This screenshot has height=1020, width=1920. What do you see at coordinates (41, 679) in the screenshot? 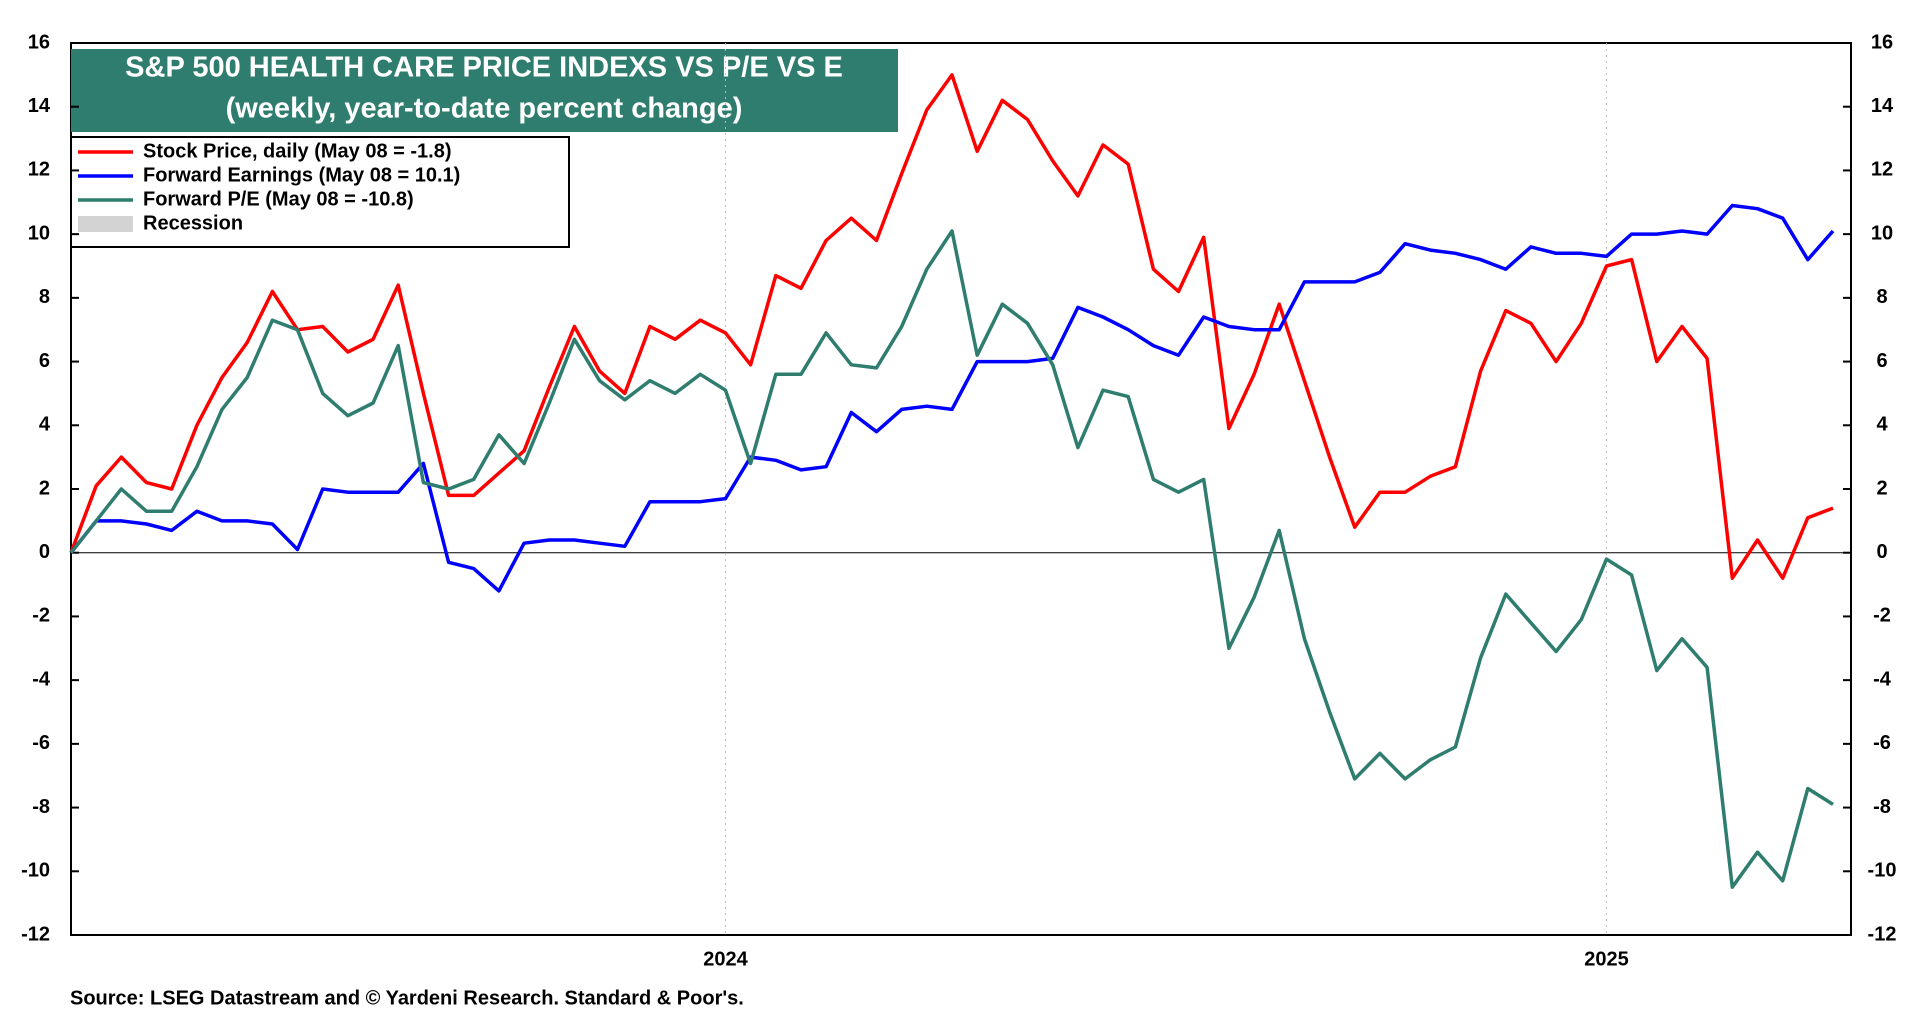
I see `y-tick-label: -4` at bounding box center [41, 679].